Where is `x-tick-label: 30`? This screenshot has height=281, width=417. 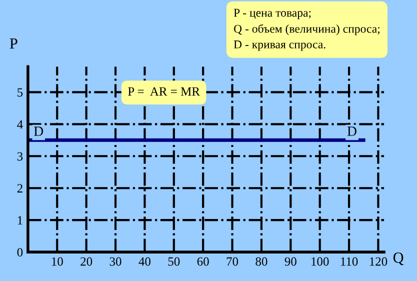
x-tick-label: 30 is located at coordinates (116, 261).